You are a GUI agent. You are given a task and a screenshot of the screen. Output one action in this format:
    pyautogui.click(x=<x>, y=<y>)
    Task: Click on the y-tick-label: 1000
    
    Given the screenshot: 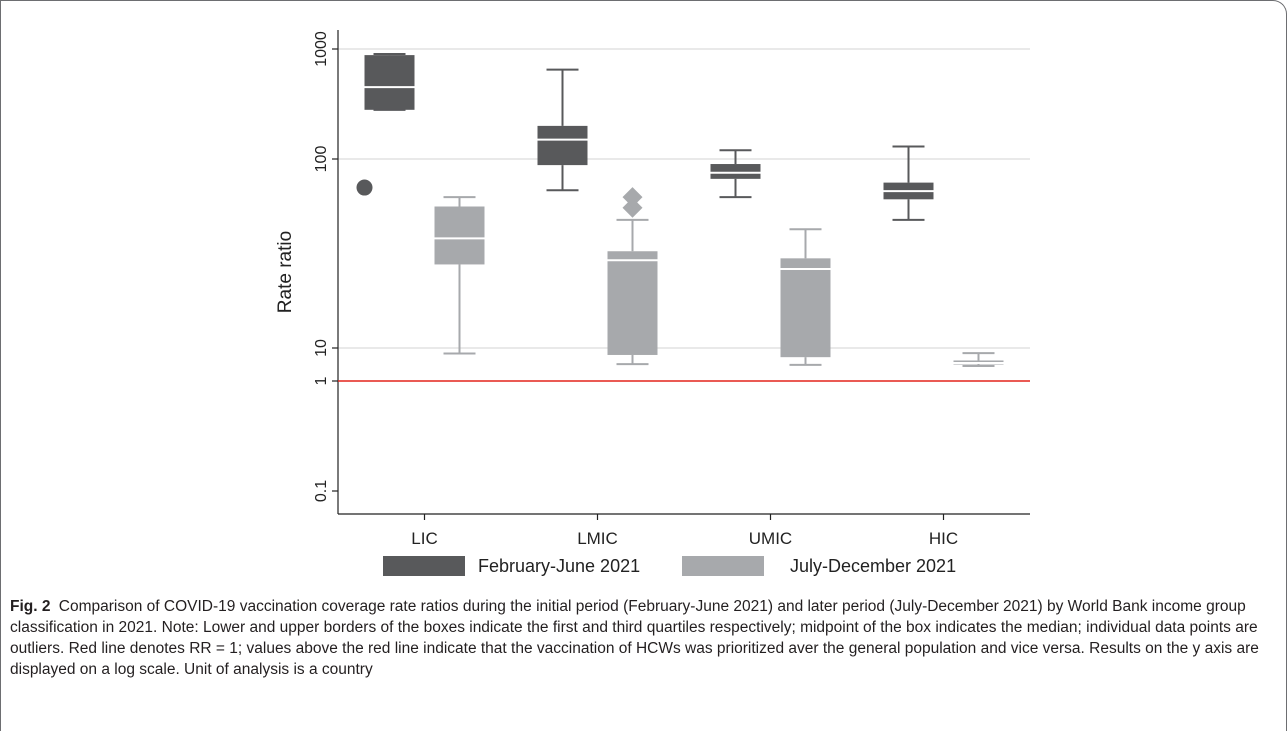 What is the action you would take?
    pyautogui.click(x=321, y=49)
    